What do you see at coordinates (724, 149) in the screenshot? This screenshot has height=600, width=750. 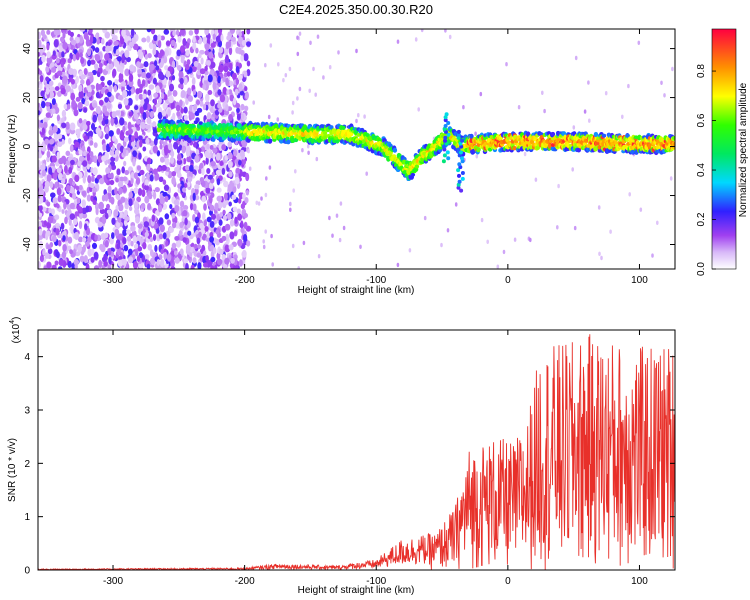 I see `colorbar-gradient` at bounding box center [724, 149].